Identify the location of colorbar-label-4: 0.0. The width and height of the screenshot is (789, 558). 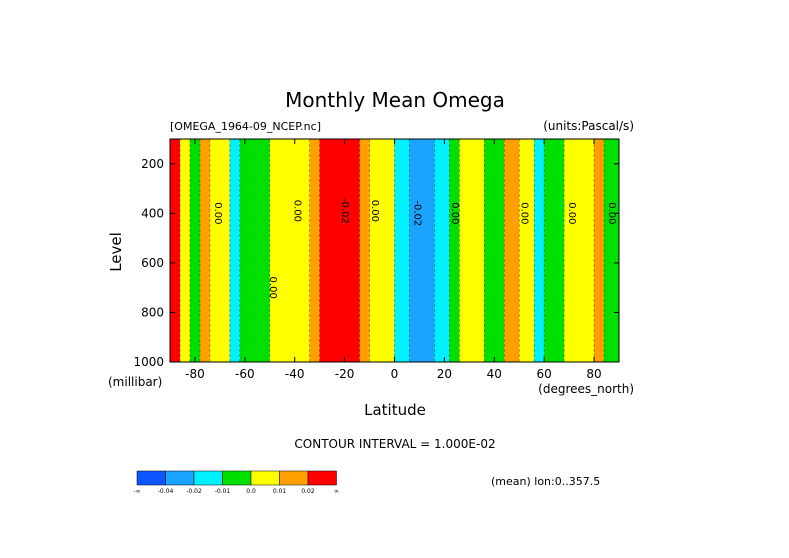
(251, 491).